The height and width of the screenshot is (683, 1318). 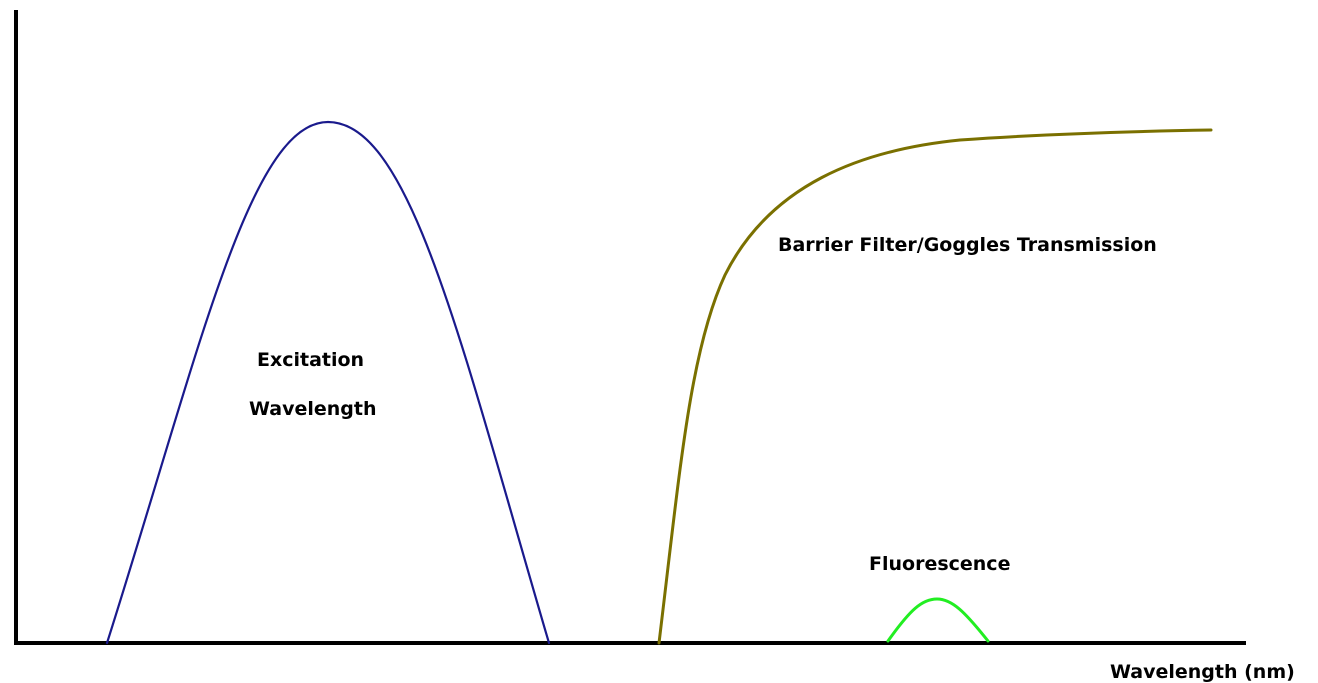 What do you see at coordinates (313, 409) in the screenshot?
I see `excitation-label-line2: Wavelength` at bounding box center [313, 409].